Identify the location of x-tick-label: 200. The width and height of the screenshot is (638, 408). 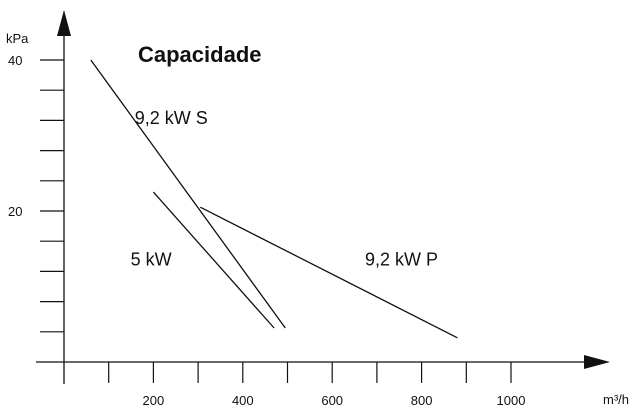
(154, 400).